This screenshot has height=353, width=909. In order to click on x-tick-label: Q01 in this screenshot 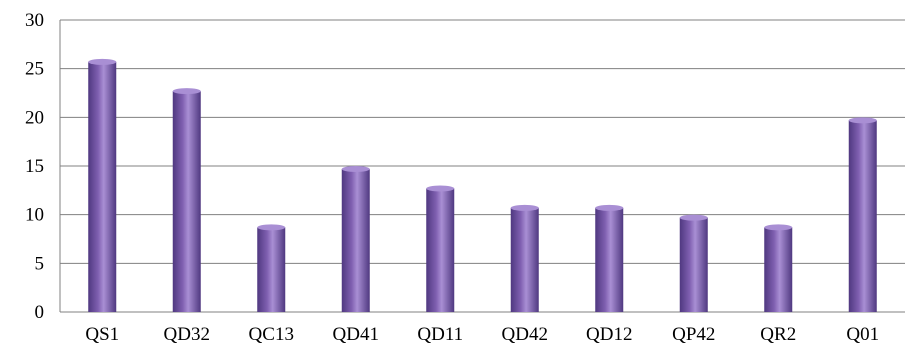, I will do `click(862, 334)`.